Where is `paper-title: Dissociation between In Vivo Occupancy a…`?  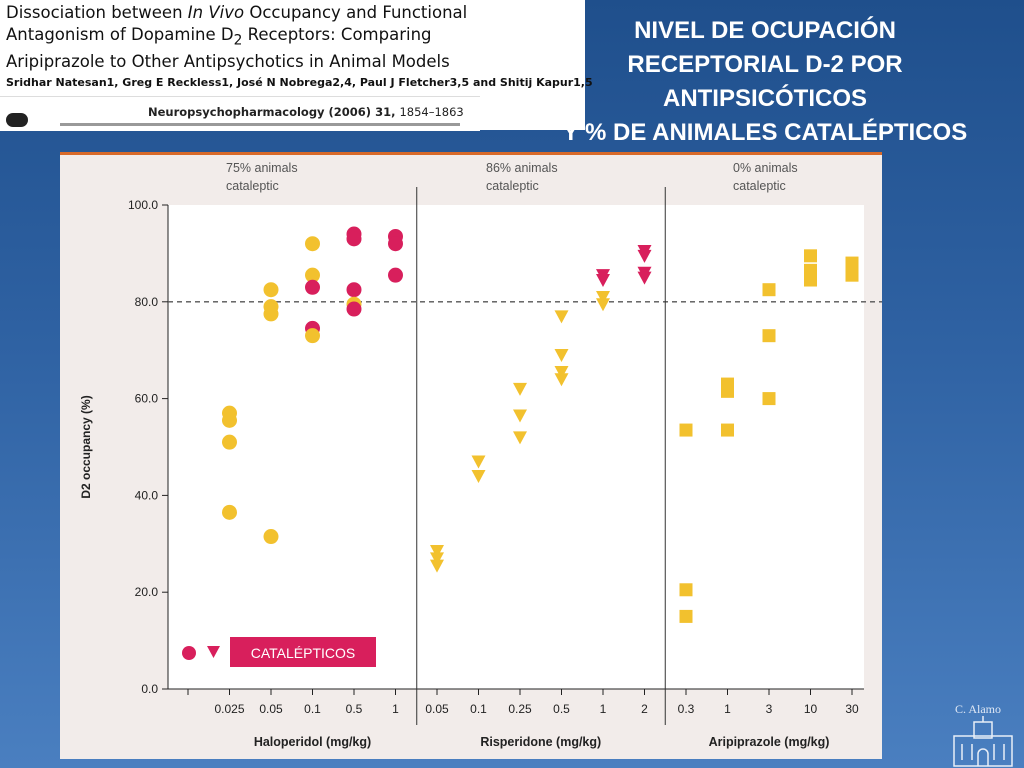
paper-title: Dissociation between In Vivo Occupancy a… is located at coordinates (241, 37).